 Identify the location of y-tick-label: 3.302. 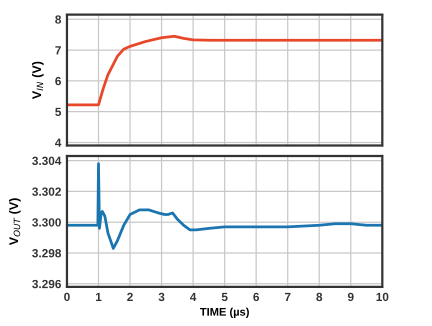
(46, 191).